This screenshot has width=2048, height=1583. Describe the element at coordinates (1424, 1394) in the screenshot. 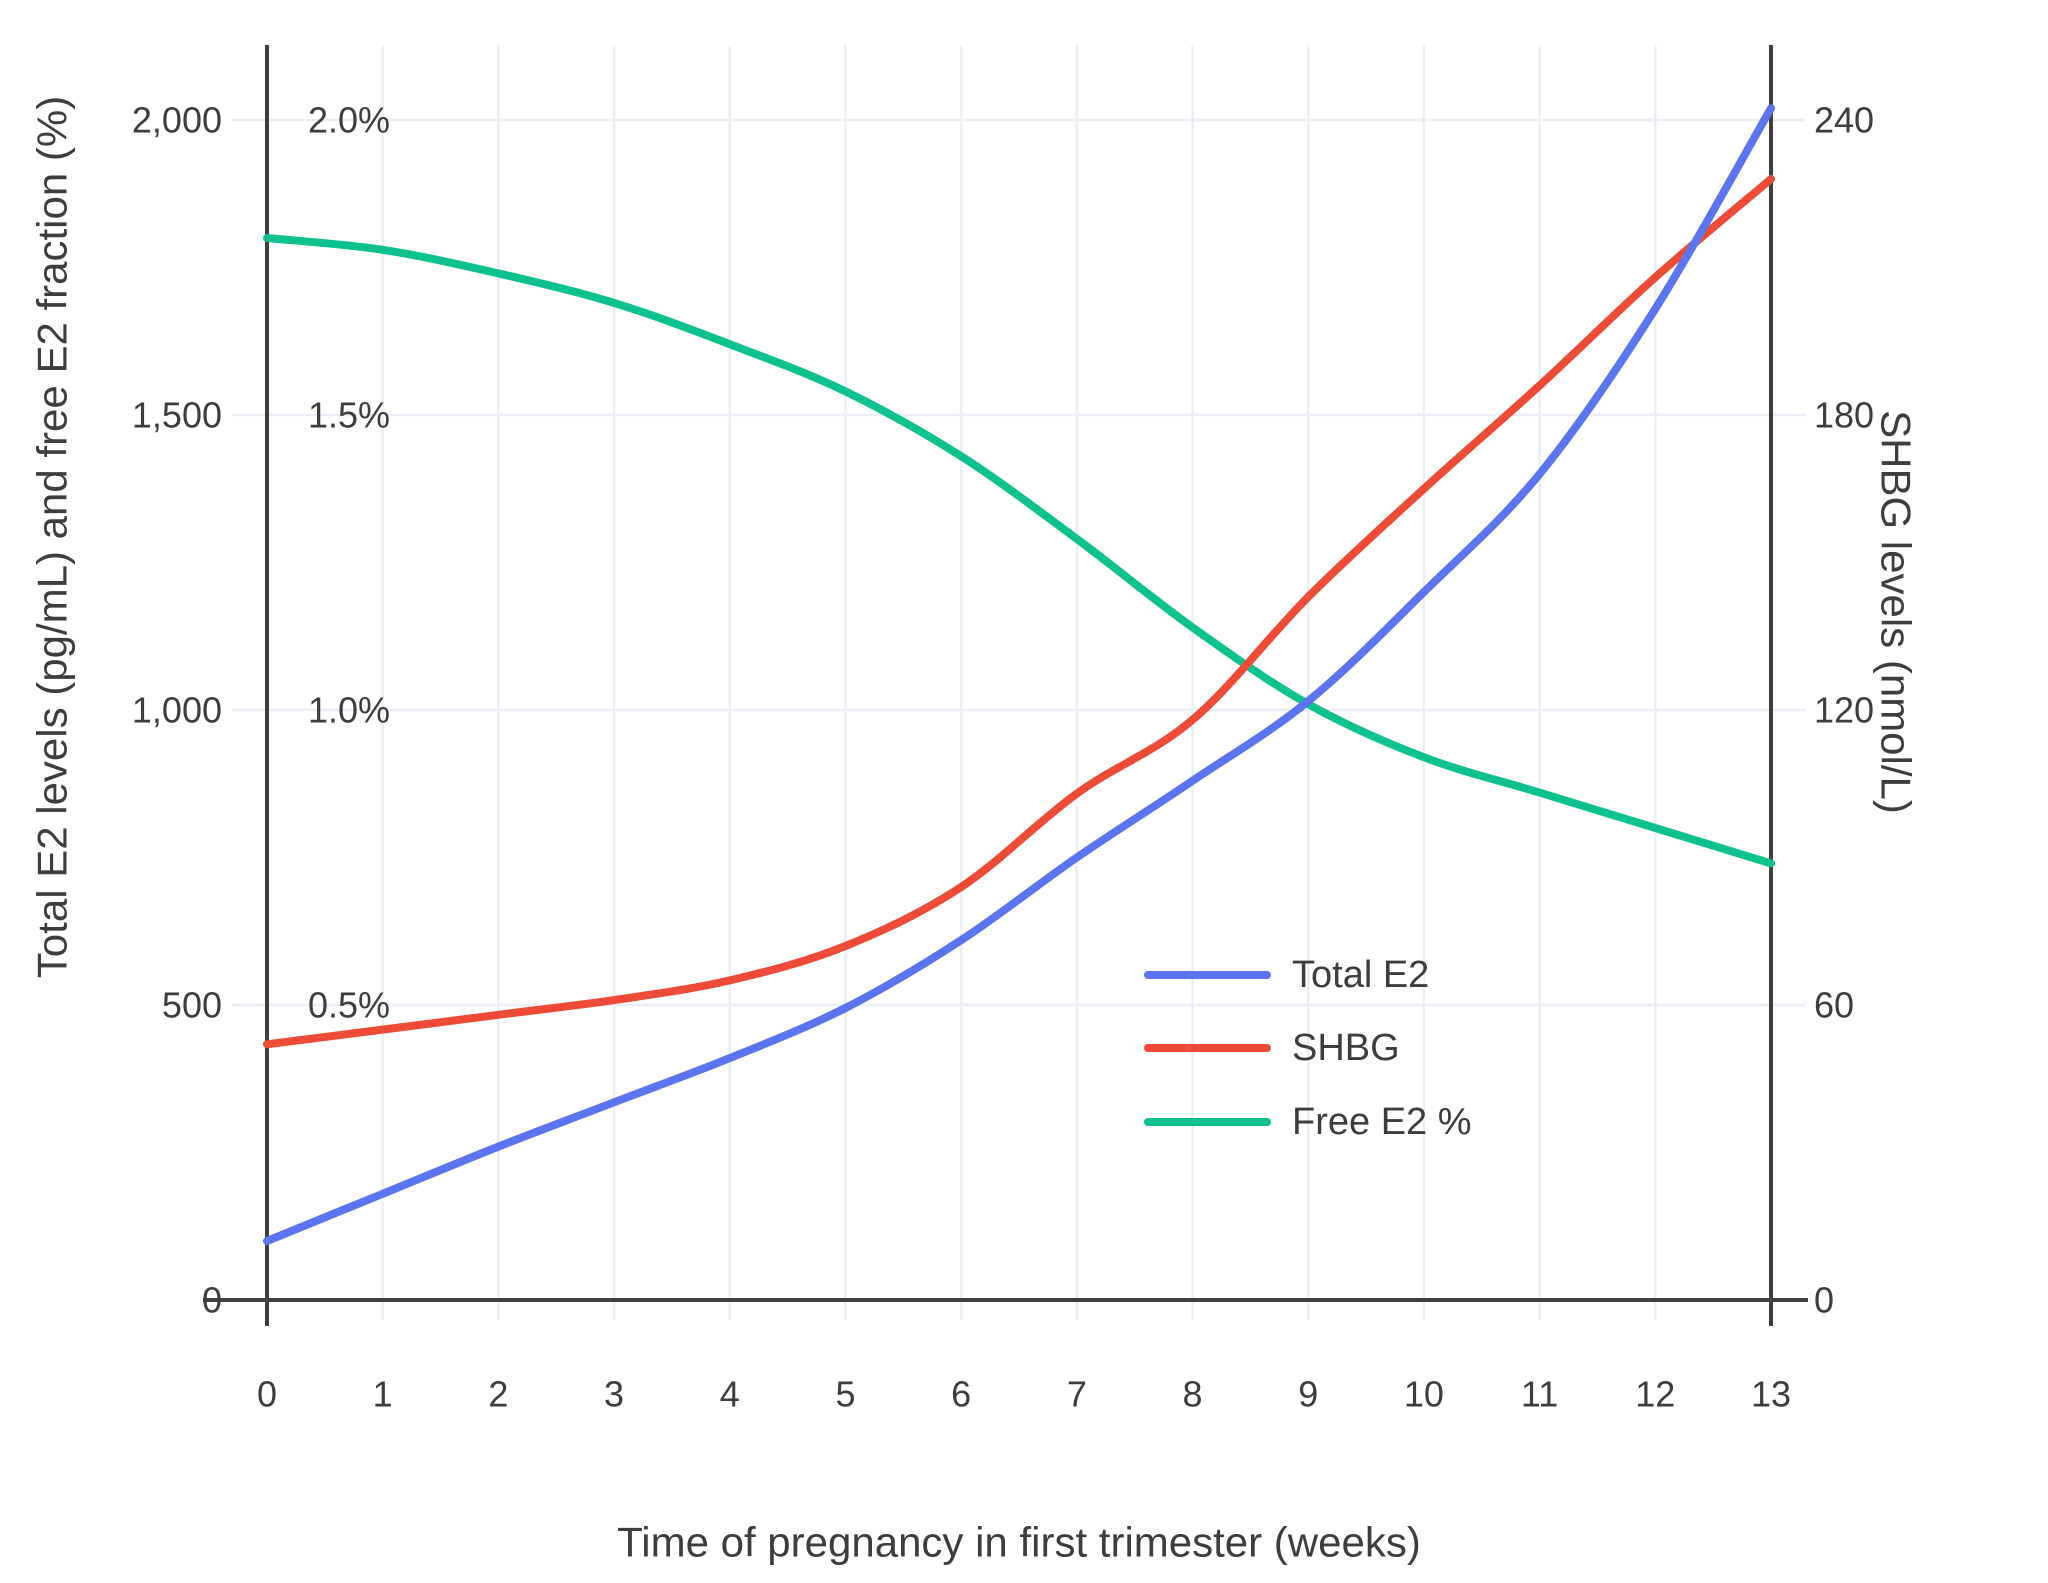

I see `x-axis-tick-label: 10` at that location.